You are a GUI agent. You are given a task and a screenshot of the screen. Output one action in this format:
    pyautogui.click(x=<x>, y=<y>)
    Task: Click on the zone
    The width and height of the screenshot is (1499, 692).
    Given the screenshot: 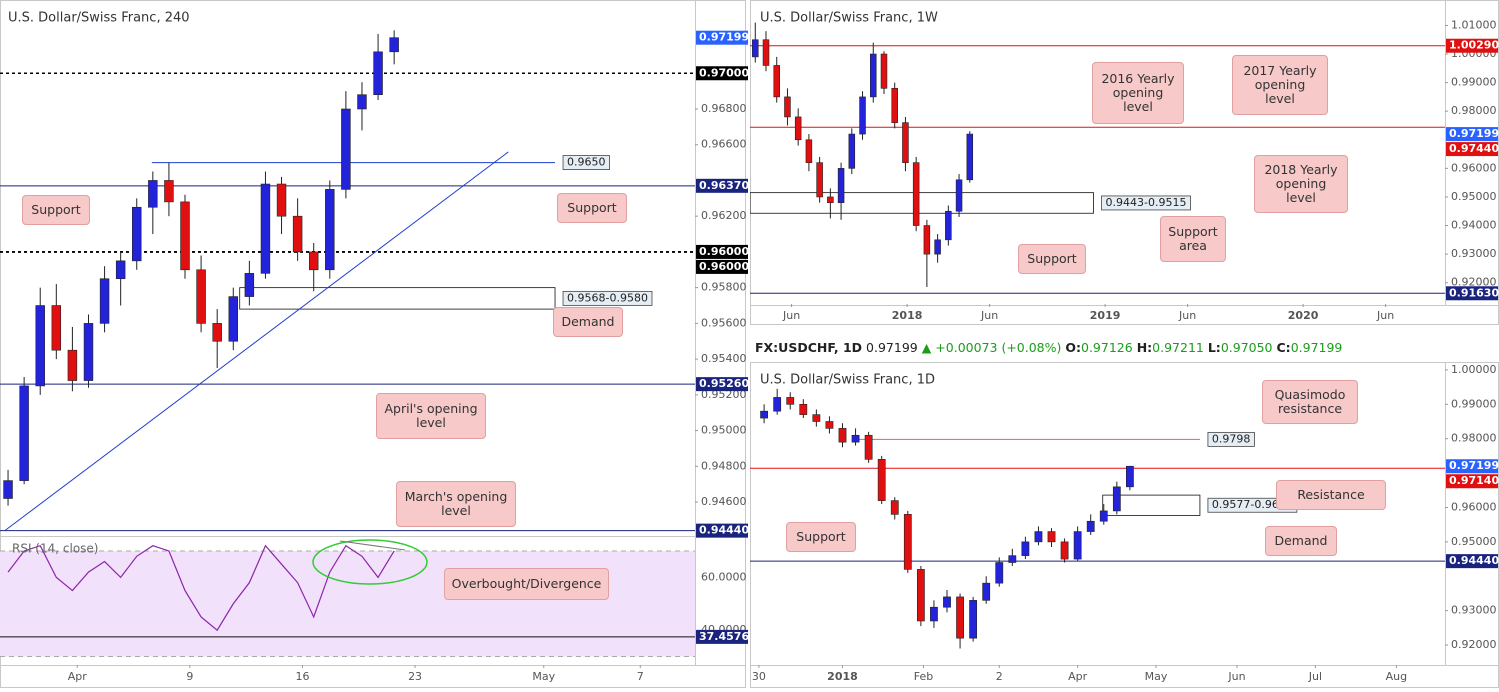 What is the action you would take?
    pyautogui.click(x=1151, y=505)
    